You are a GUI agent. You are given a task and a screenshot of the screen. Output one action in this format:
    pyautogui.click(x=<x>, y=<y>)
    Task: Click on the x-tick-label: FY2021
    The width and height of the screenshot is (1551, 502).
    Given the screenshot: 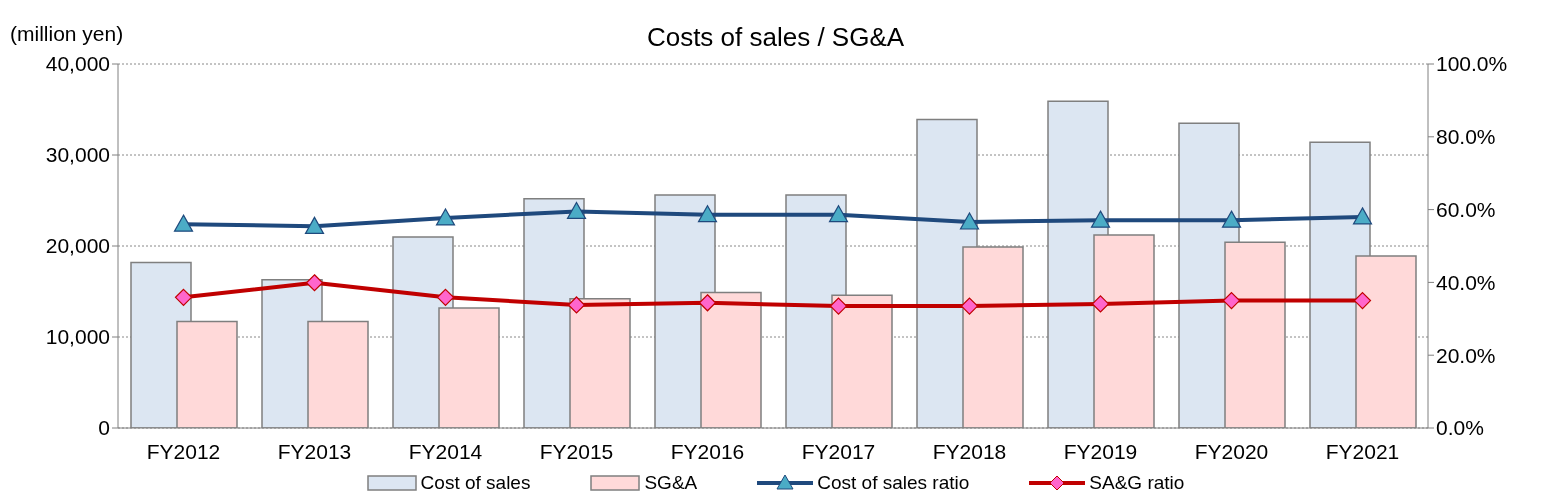 What is the action you would take?
    pyautogui.click(x=1362, y=451)
    